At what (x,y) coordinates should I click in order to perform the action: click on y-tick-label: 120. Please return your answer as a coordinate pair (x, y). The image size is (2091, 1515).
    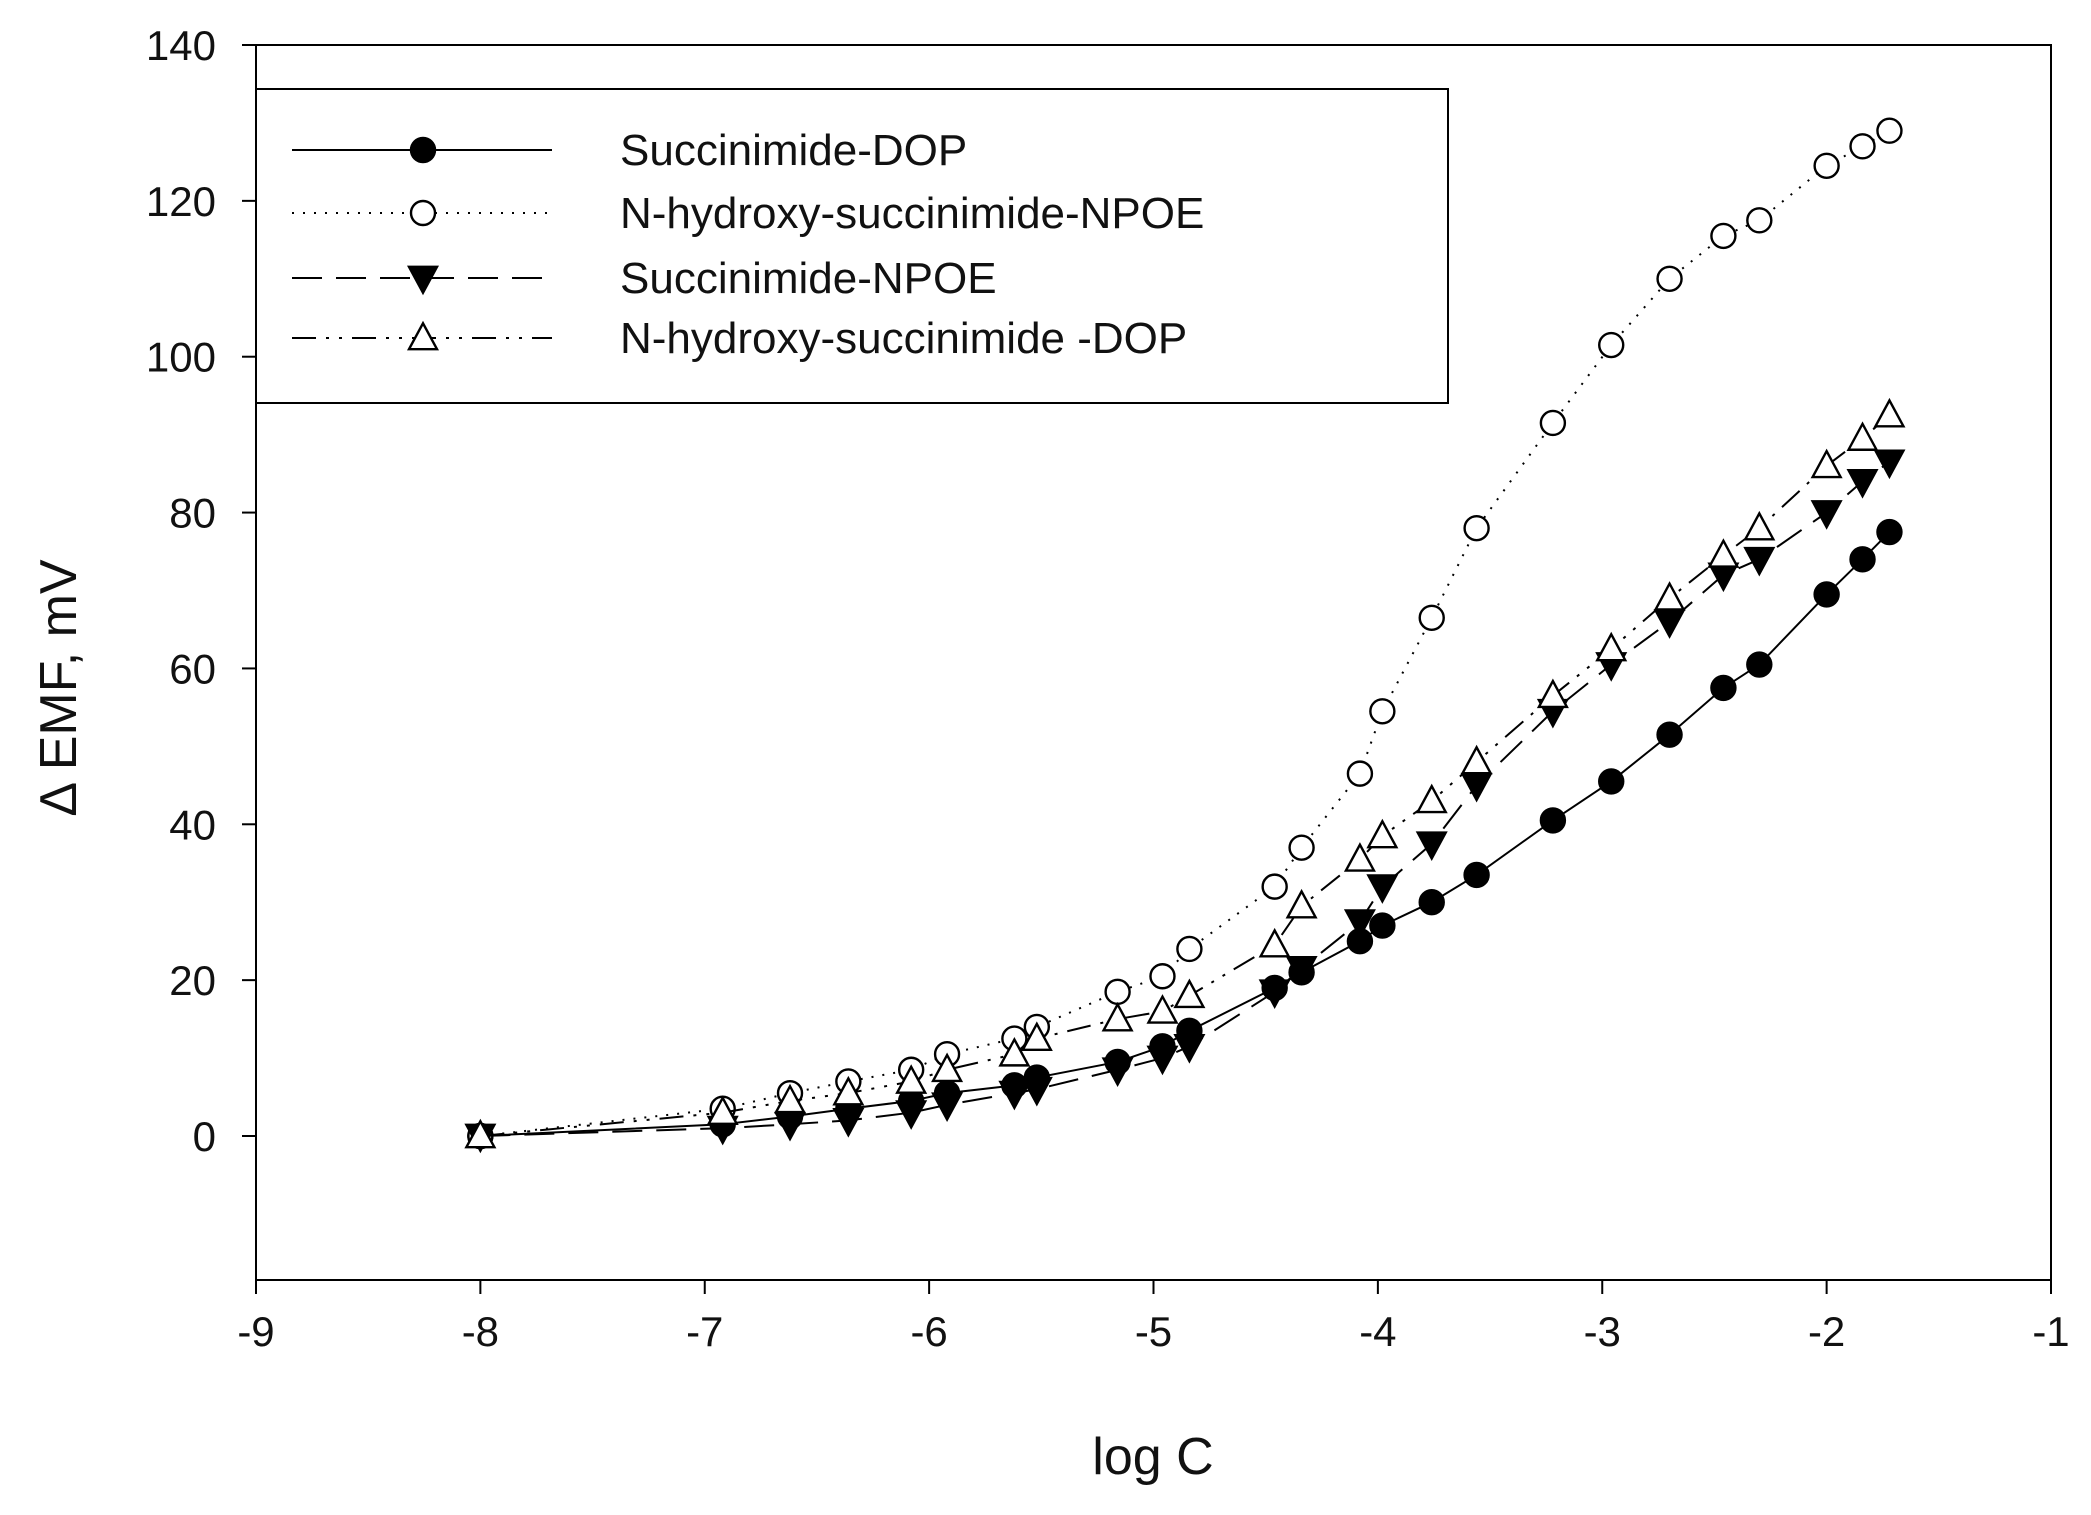
    Looking at the image, I should click on (181, 201).